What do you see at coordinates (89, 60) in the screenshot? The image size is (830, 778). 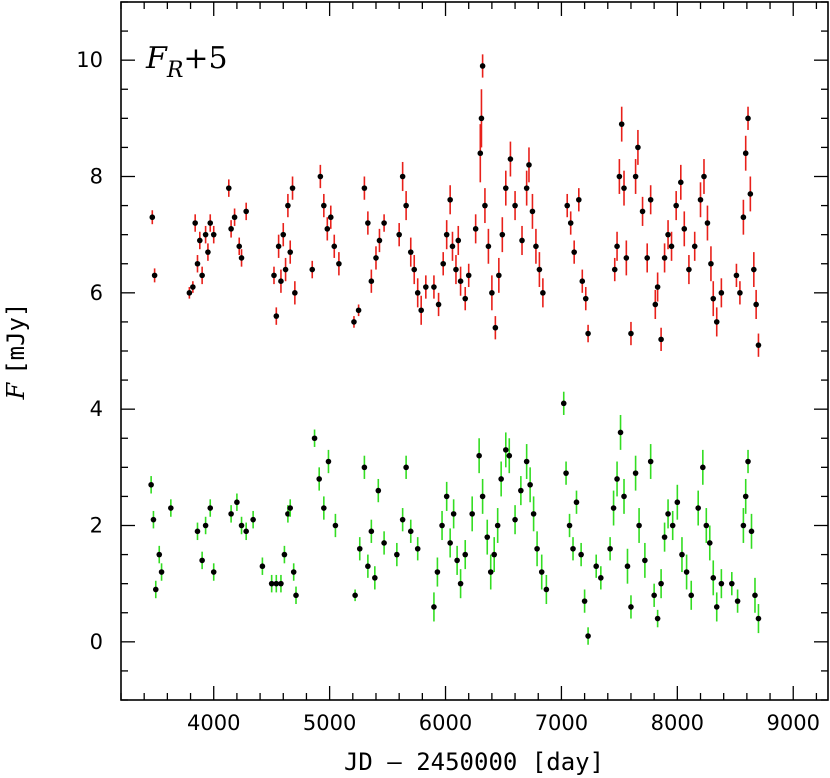 I see `y-tick-label: 10` at bounding box center [89, 60].